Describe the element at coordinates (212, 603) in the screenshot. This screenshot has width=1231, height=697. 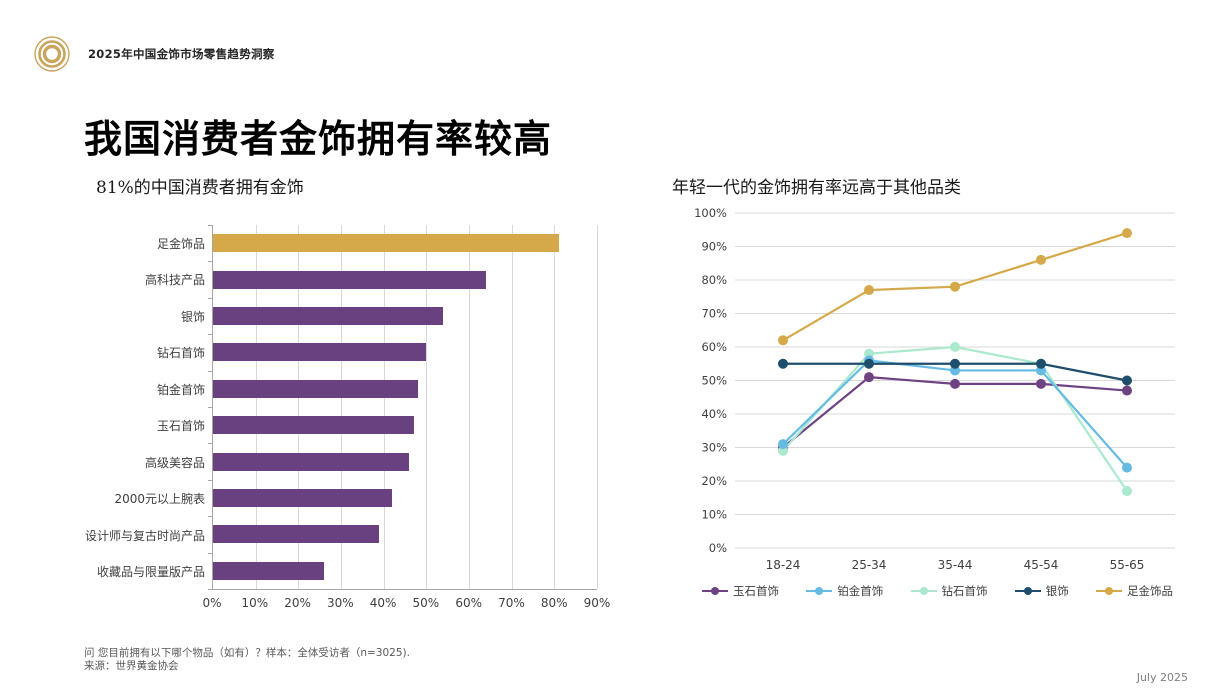
I see `x-axis-tick-label: 0%` at that location.